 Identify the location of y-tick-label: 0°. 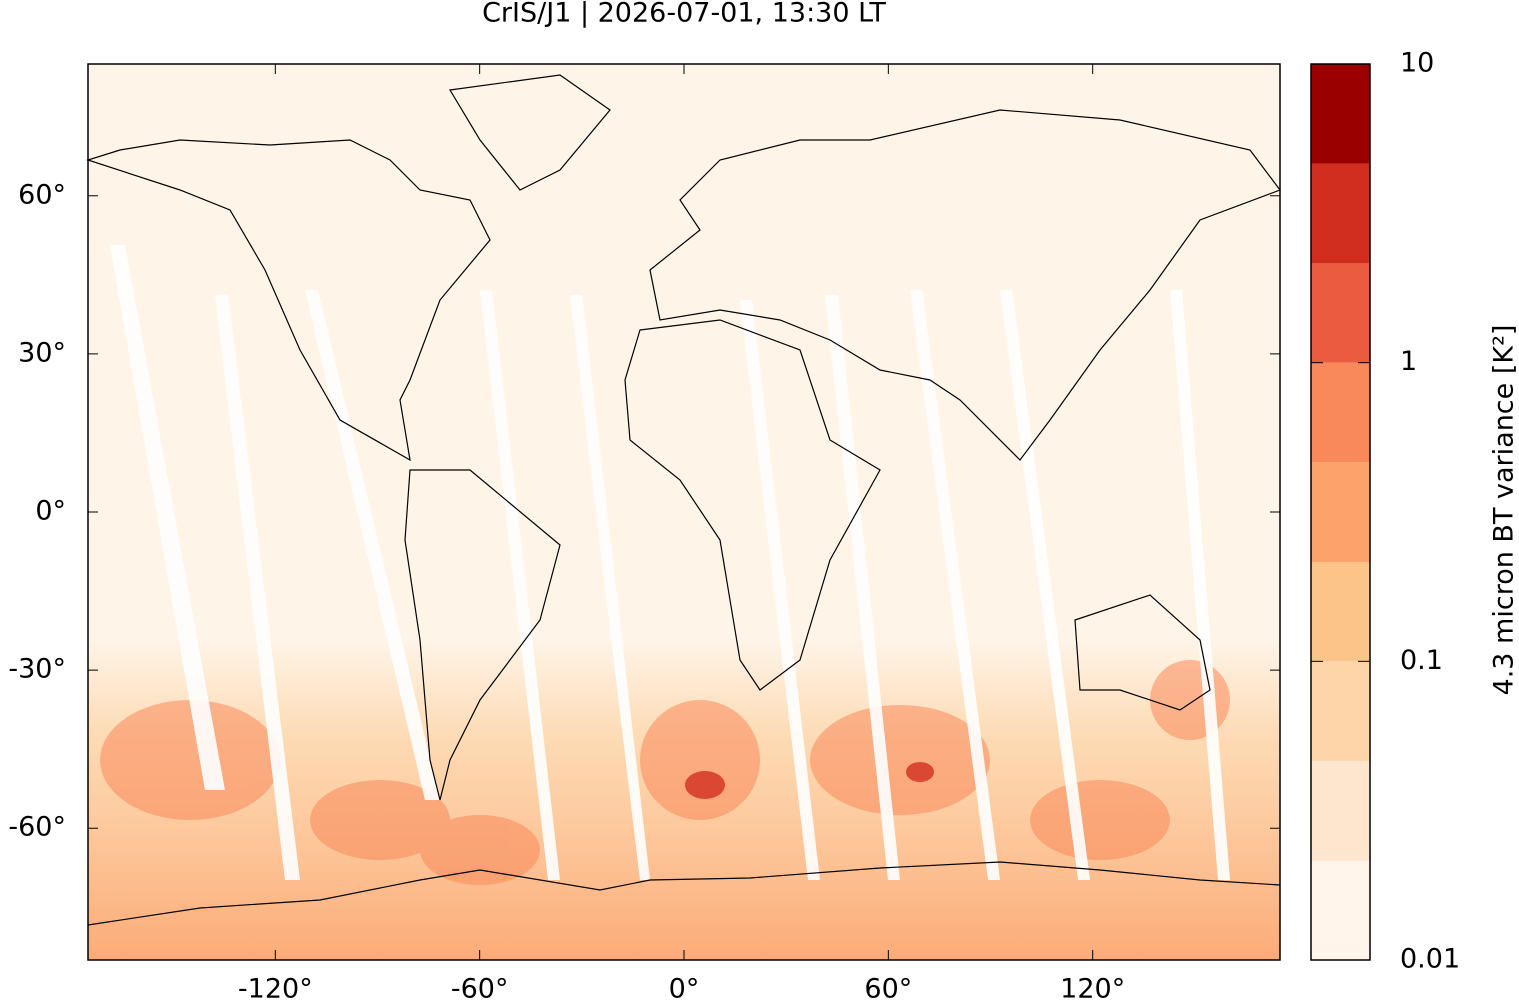
(50, 511).